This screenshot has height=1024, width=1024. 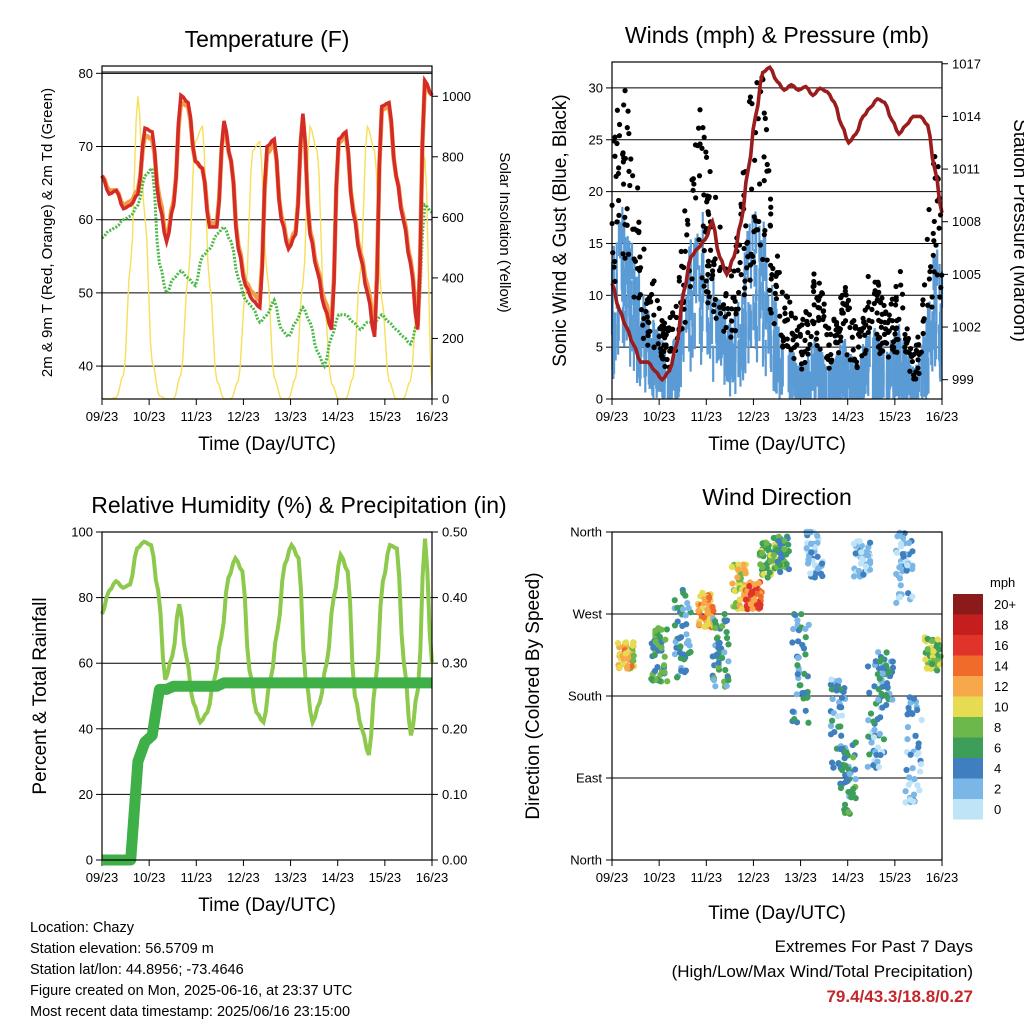 What do you see at coordinates (86, 663) in the screenshot?
I see `y-tick-label: 60` at bounding box center [86, 663].